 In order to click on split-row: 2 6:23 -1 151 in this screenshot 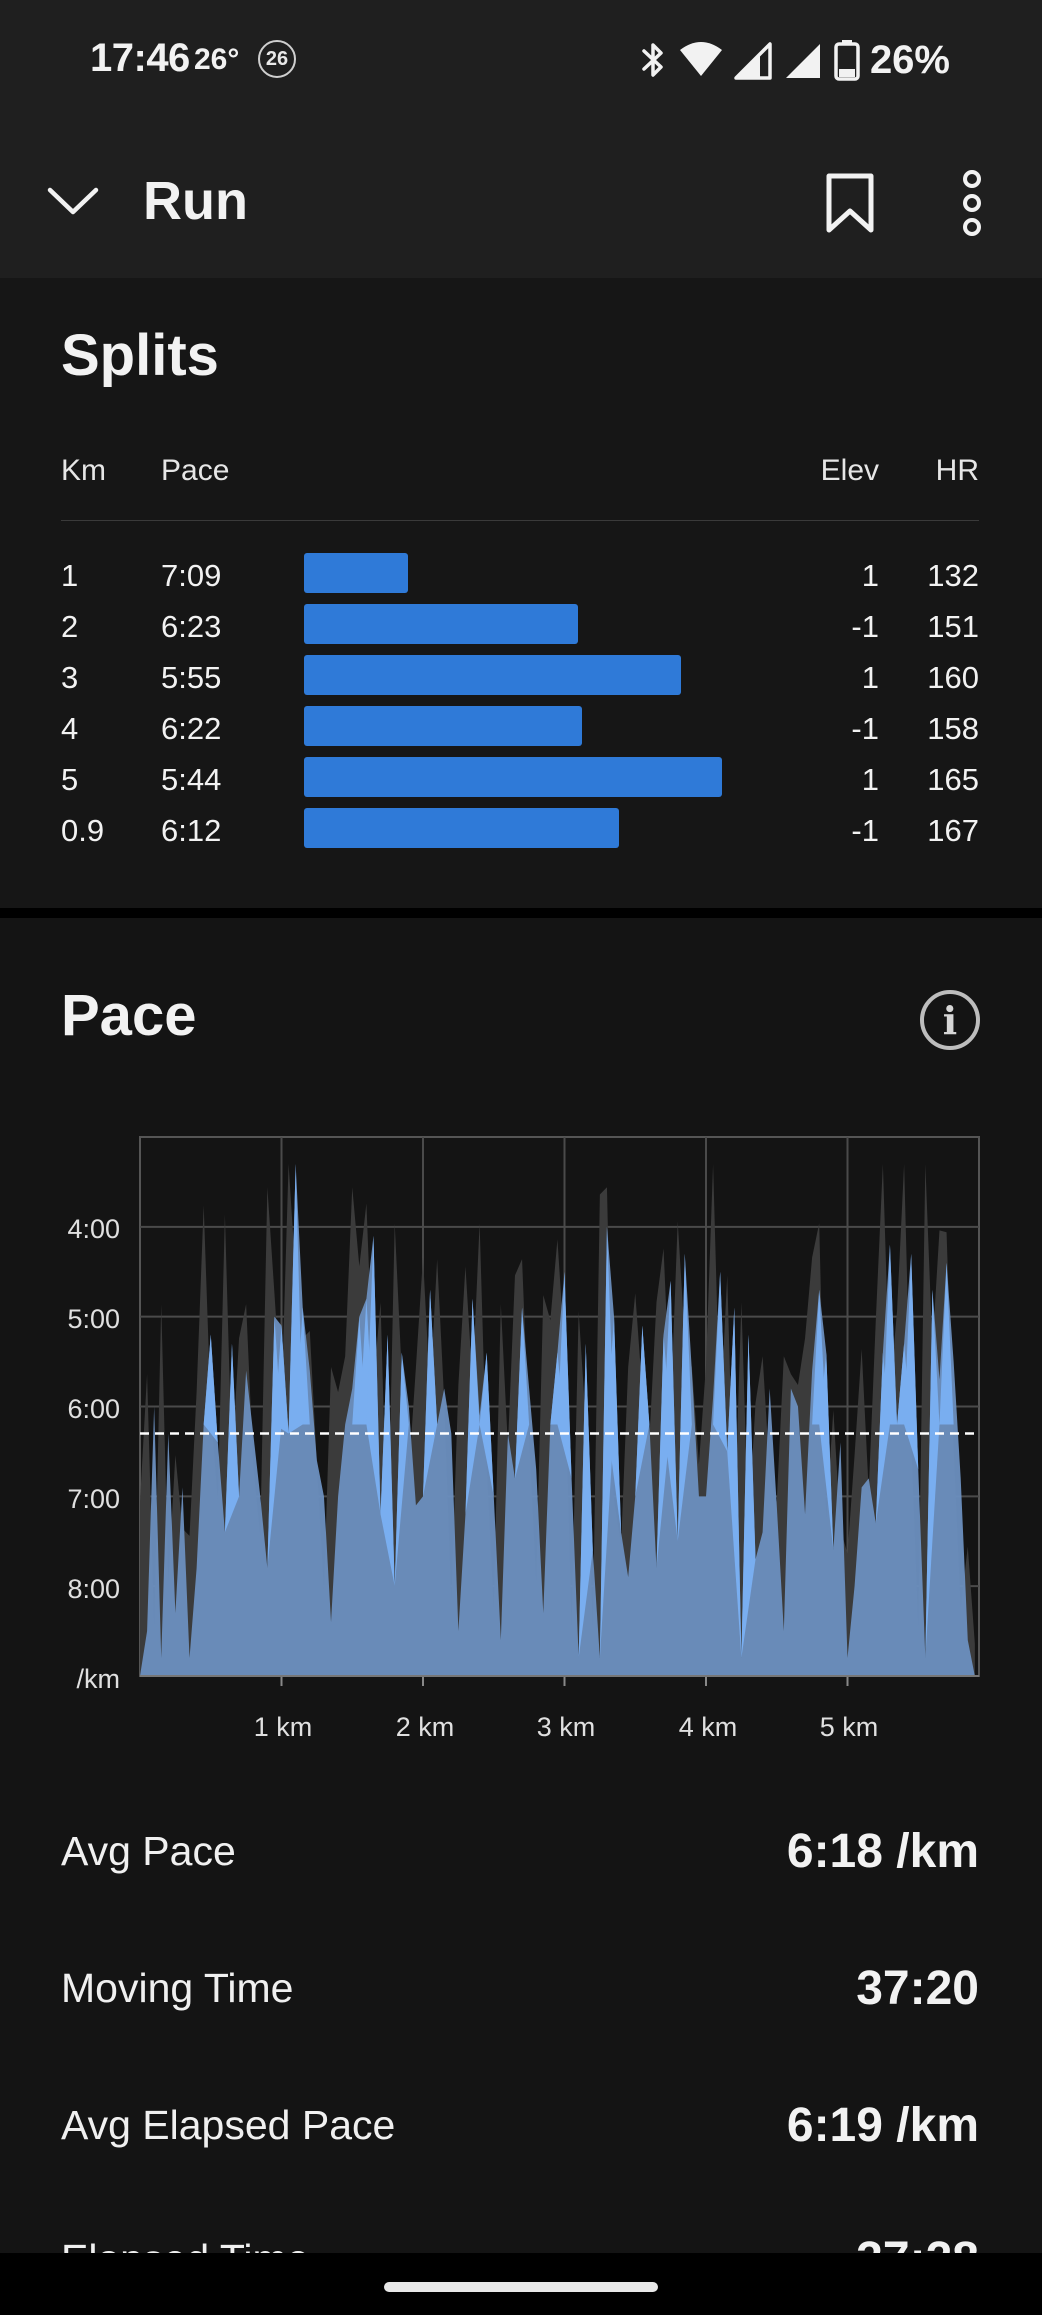, I will do `click(521, 626)`.